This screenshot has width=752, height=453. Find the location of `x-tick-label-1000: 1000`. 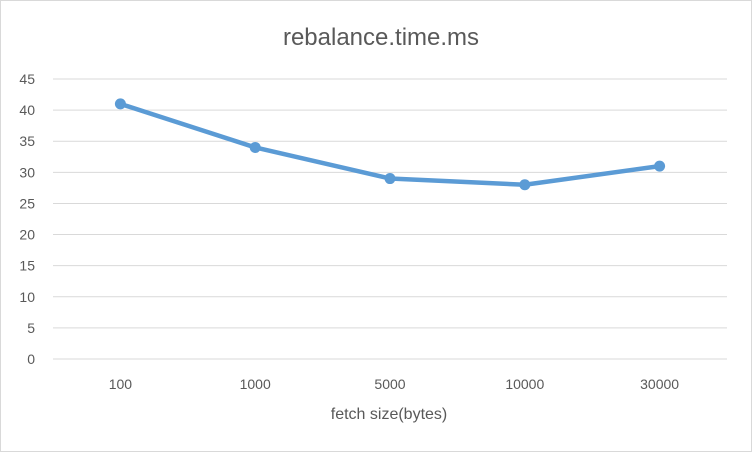

x-tick-label-1000: 1000 is located at coordinates (255, 384).